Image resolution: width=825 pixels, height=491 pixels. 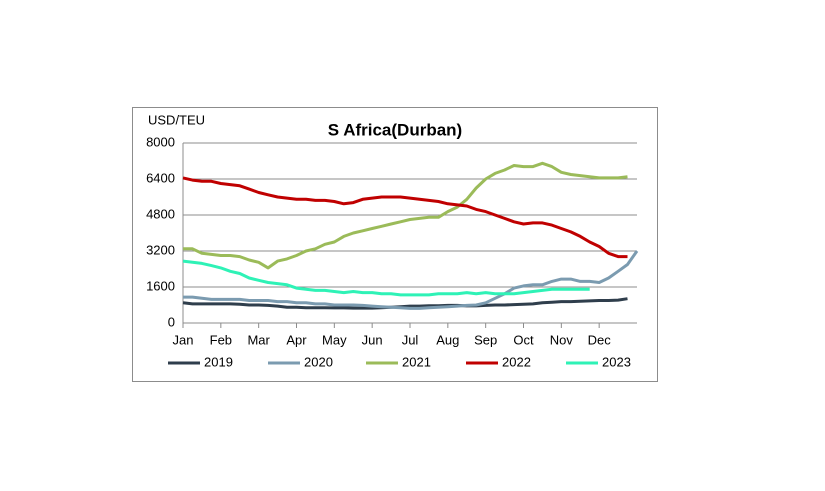 I want to click on legend-label: 2020, so click(x=318, y=361).